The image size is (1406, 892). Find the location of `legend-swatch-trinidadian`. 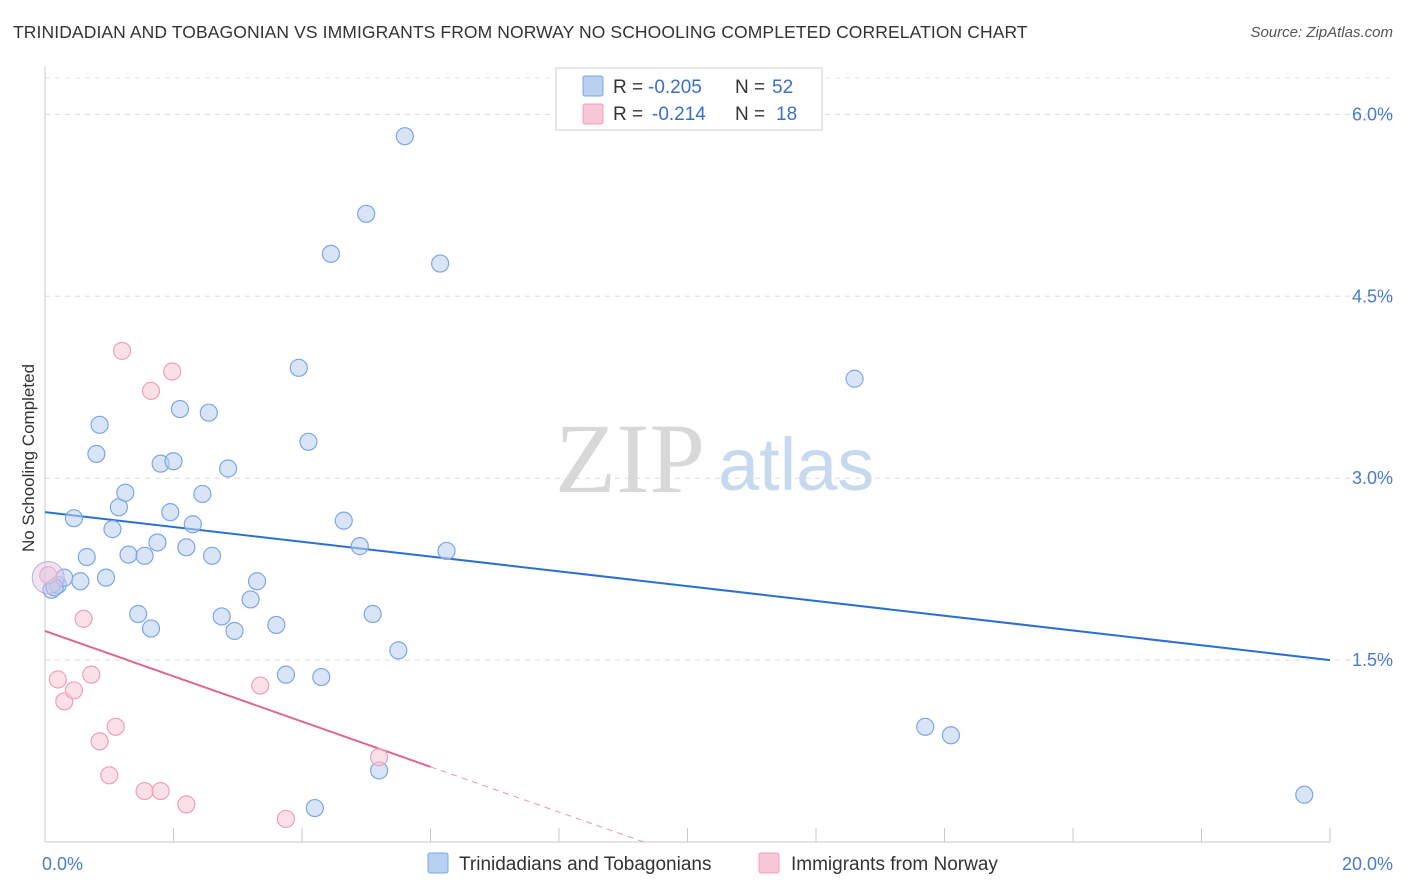

legend-swatch-trinidadian is located at coordinates (593, 86).